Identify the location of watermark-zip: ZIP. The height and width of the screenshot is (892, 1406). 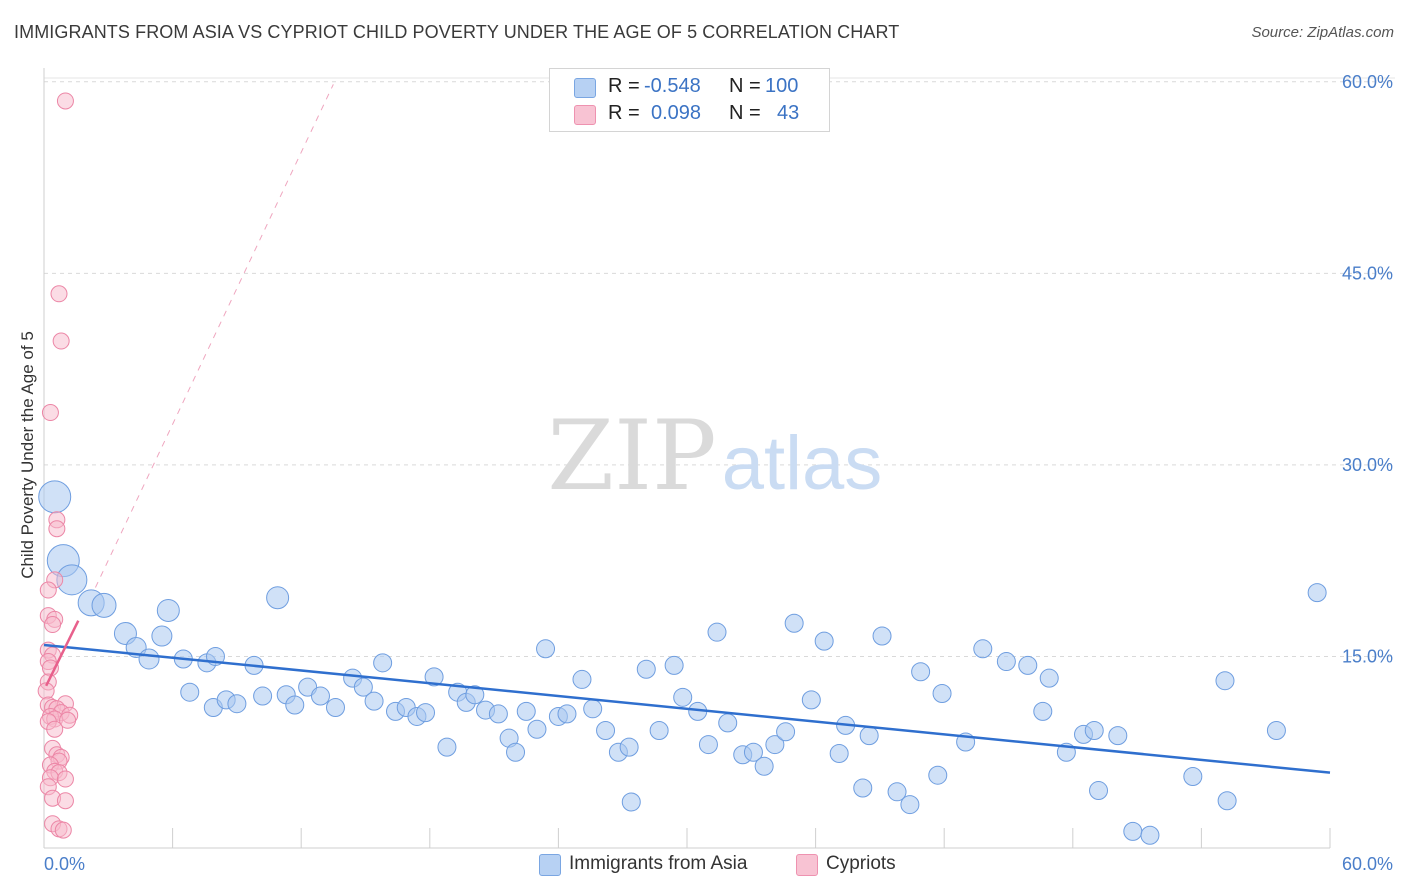
(631, 456).